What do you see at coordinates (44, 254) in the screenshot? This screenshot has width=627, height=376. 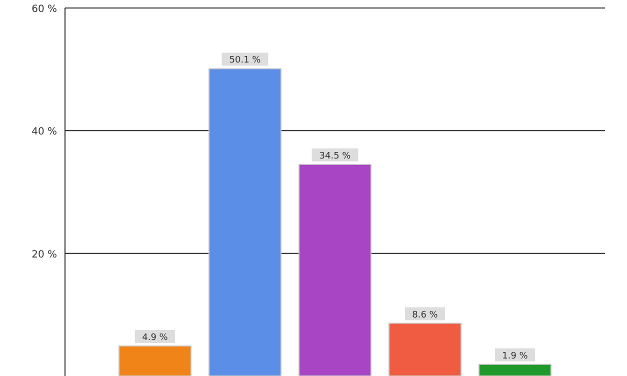 I see `y-tick-label: 20 %` at bounding box center [44, 254].